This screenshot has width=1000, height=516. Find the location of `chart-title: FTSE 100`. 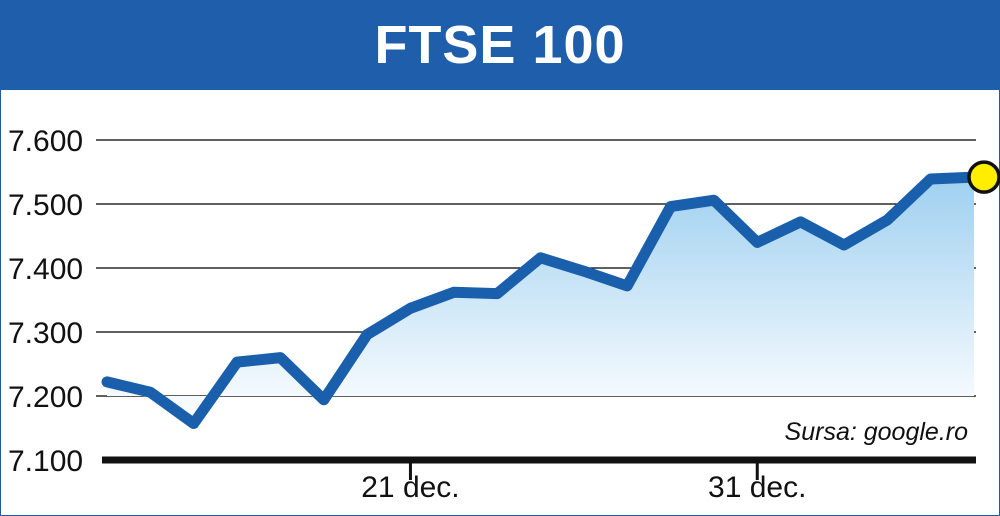

chart-title: FTSE 100 is located at coordinates (500, 45).